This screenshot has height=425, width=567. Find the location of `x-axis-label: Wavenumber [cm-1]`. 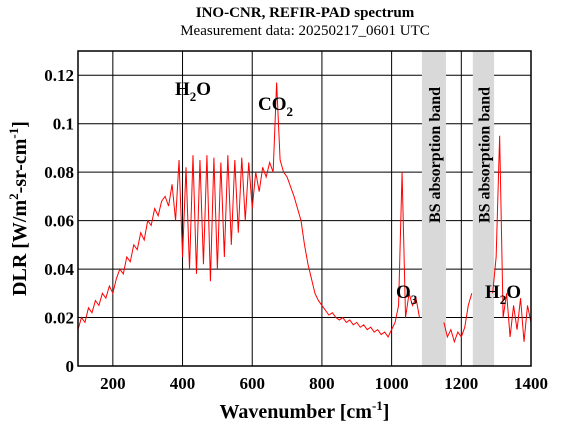

x-axis-label: Wavenumber [cm-1] is located at coordinates (305, 410).